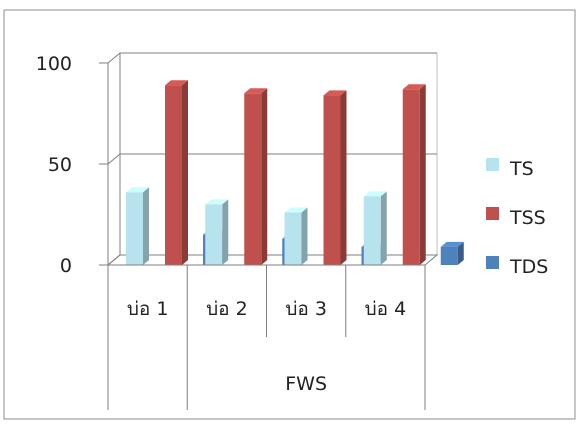  Describe the element at coordinates (148, 309) in the screenshot. I see `x-tick-label: บ่อ 1` at that location.